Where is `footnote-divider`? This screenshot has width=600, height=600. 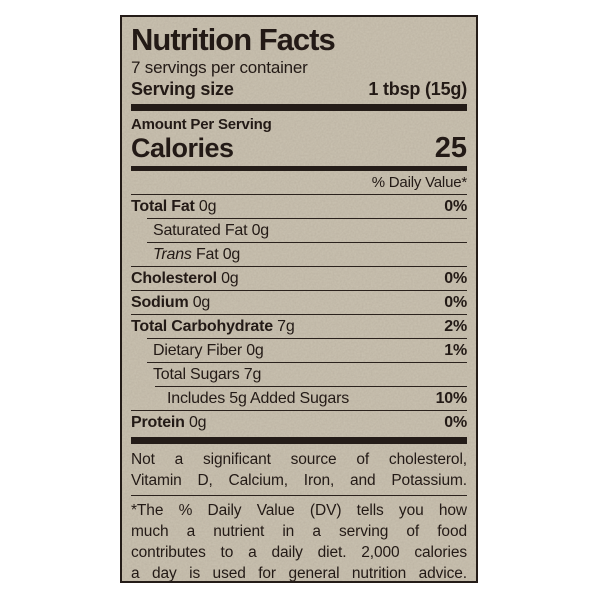 footnote-divider is located at coordinates (299, 495).